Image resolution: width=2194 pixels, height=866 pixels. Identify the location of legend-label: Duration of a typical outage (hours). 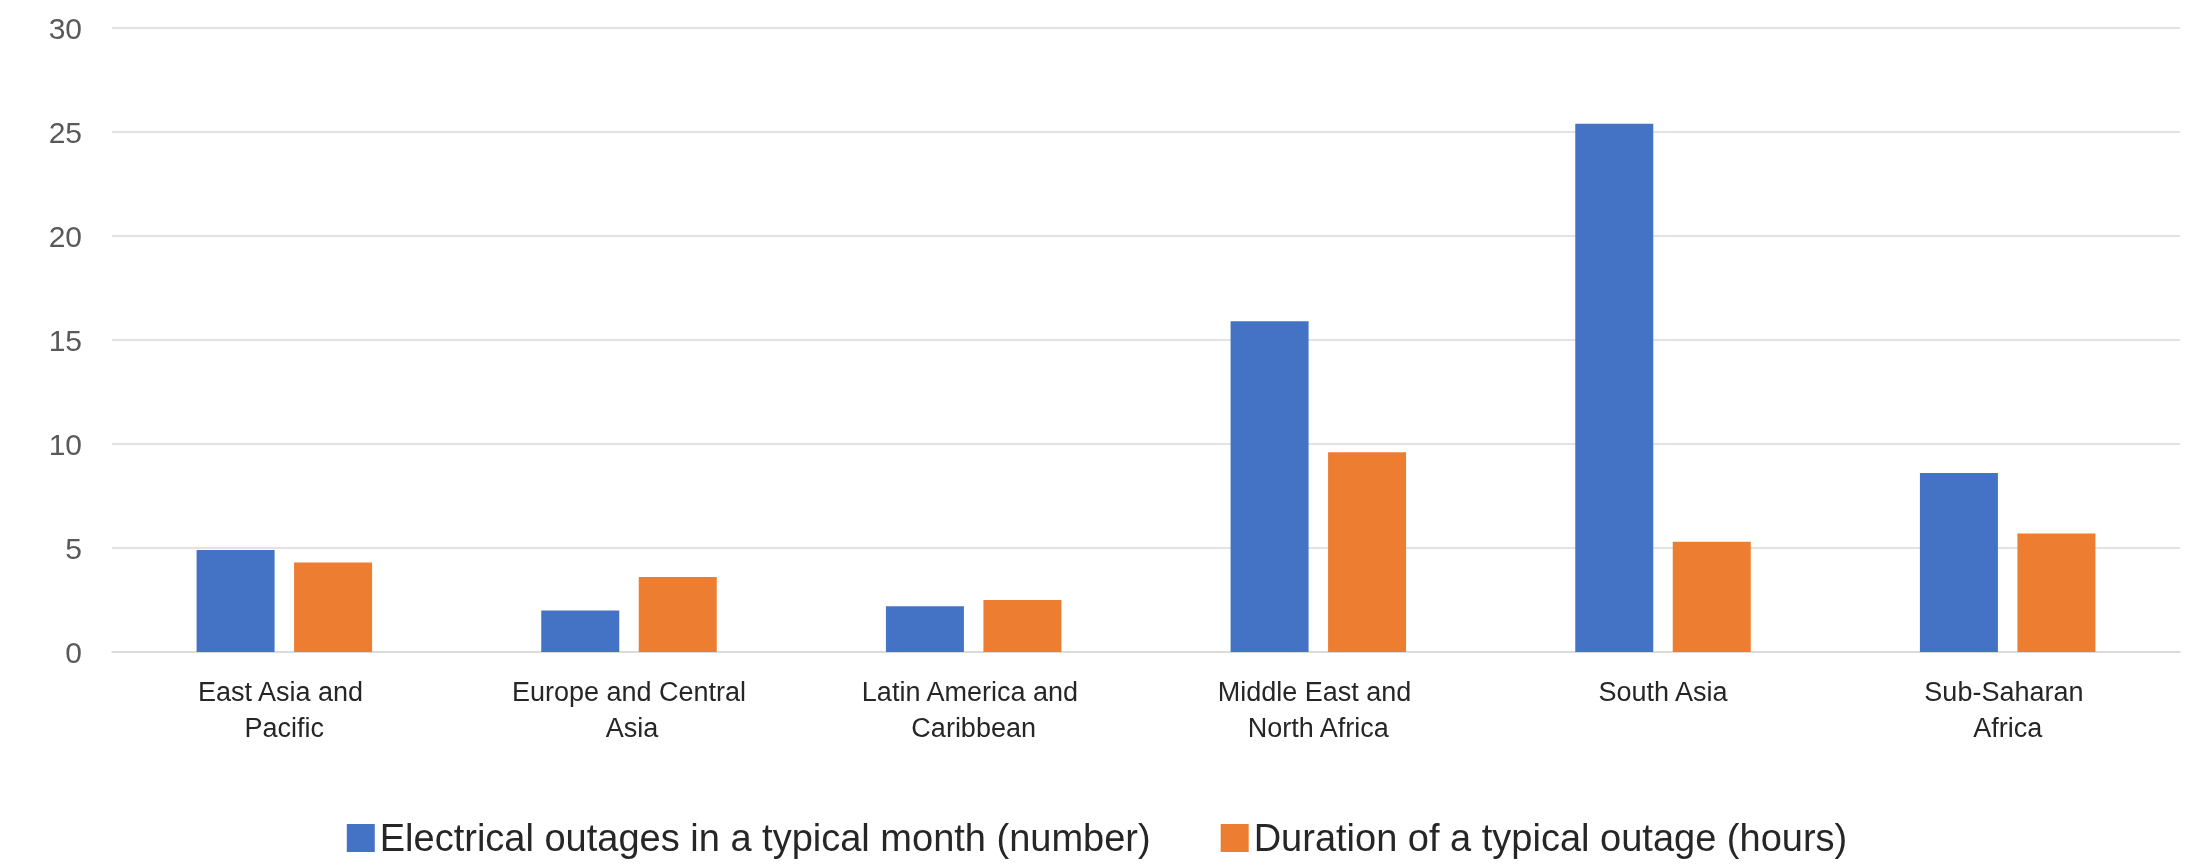
(1550, 838).